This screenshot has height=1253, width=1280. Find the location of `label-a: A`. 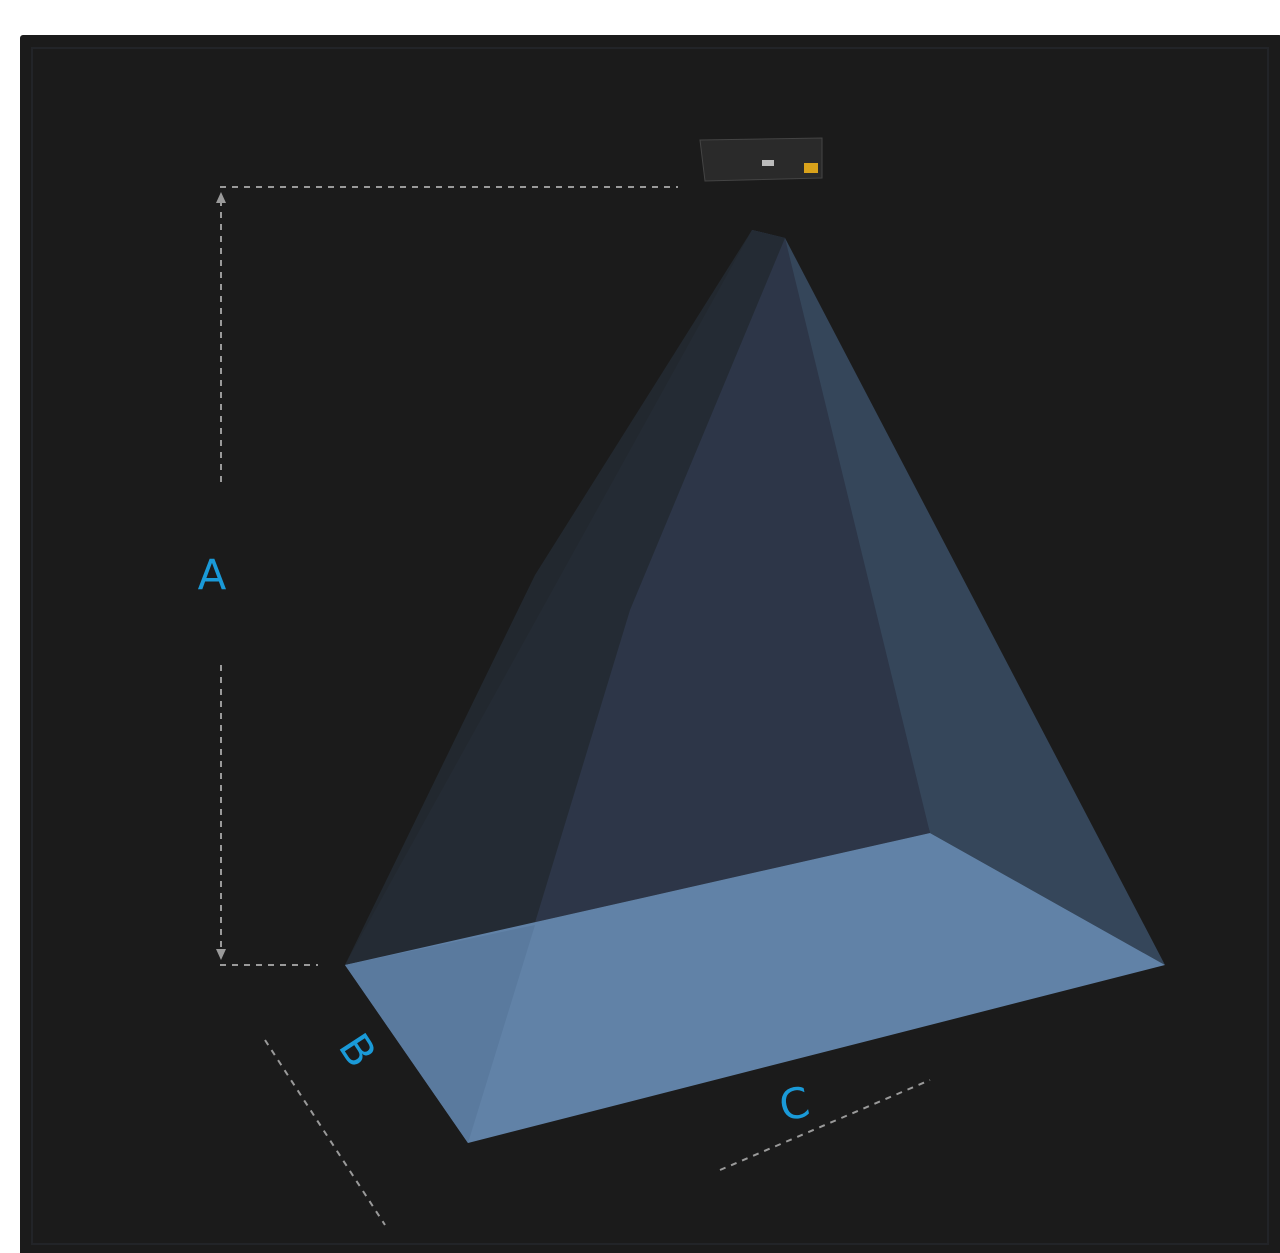

label-a: A is located at coordinates (212, 575).